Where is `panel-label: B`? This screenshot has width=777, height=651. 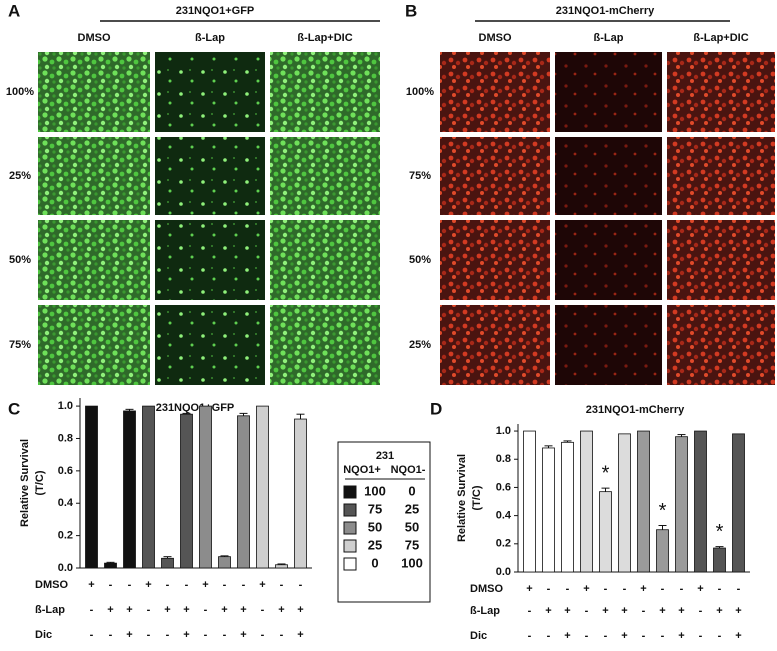
panel-label: B is located at coordinates (411, 10).